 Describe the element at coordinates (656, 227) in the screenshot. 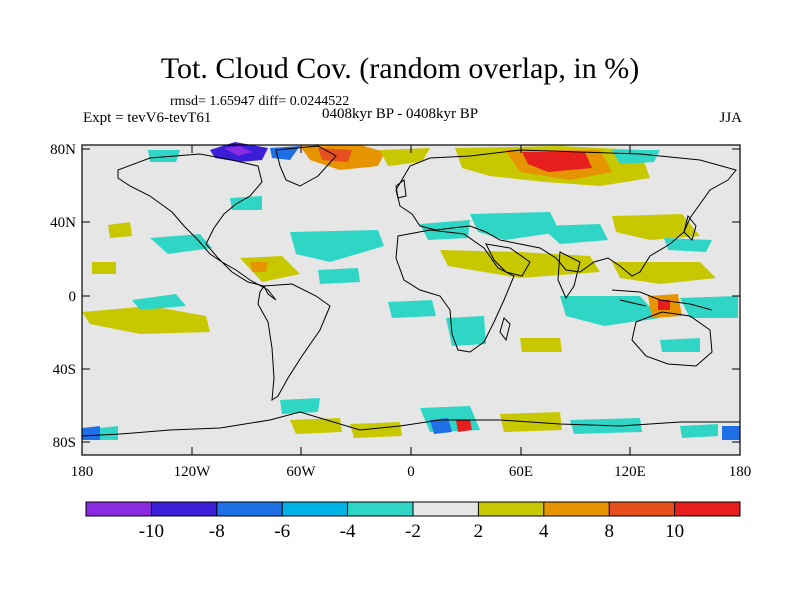

I see `patch-china-yellow` at that location.